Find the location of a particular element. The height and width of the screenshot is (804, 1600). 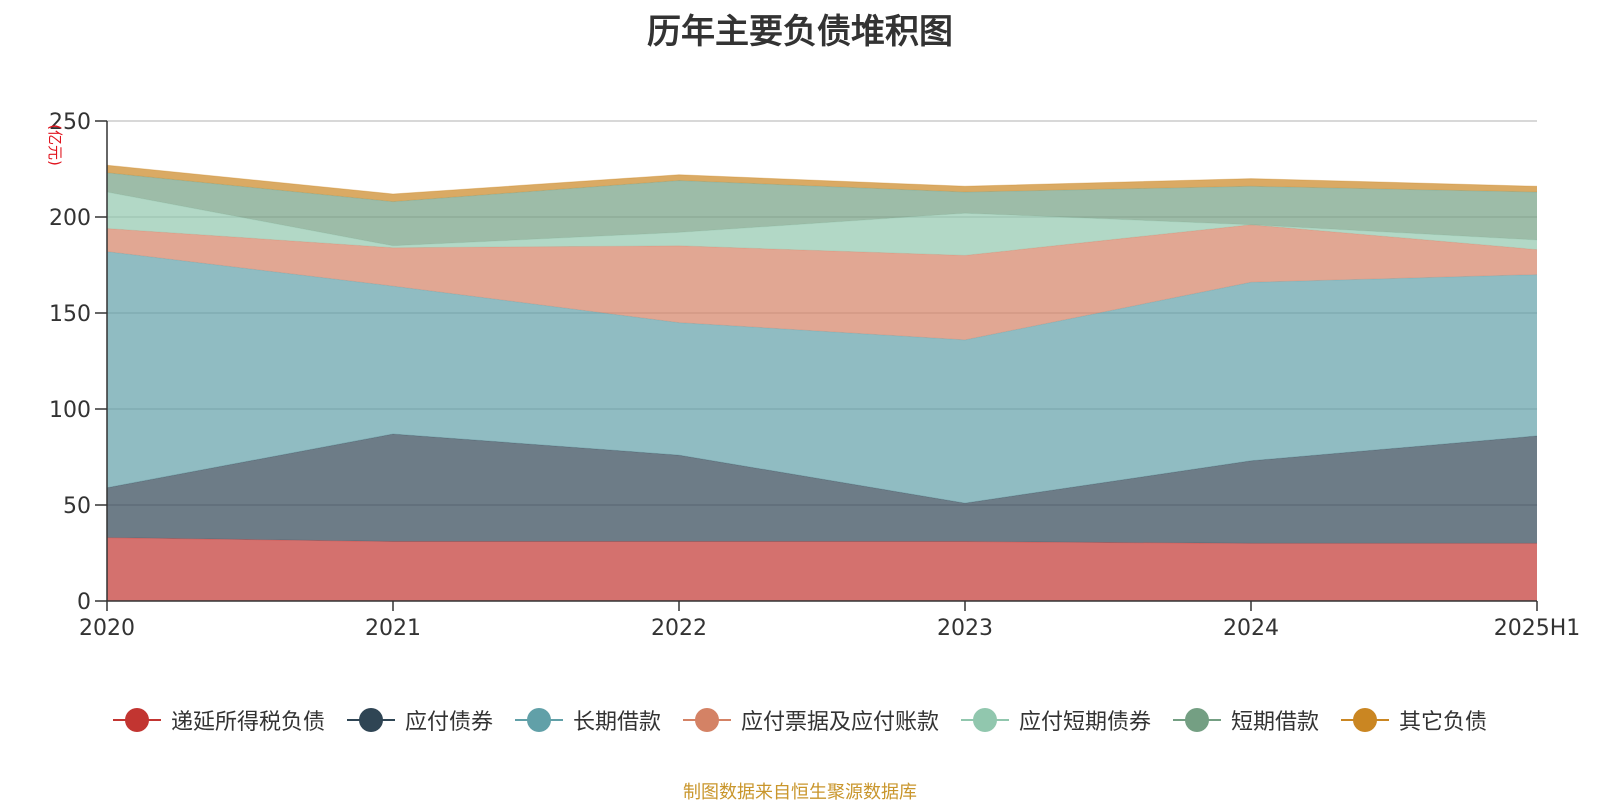

legend-item: 应付短期债券 is located at coordinates (1056, 720).